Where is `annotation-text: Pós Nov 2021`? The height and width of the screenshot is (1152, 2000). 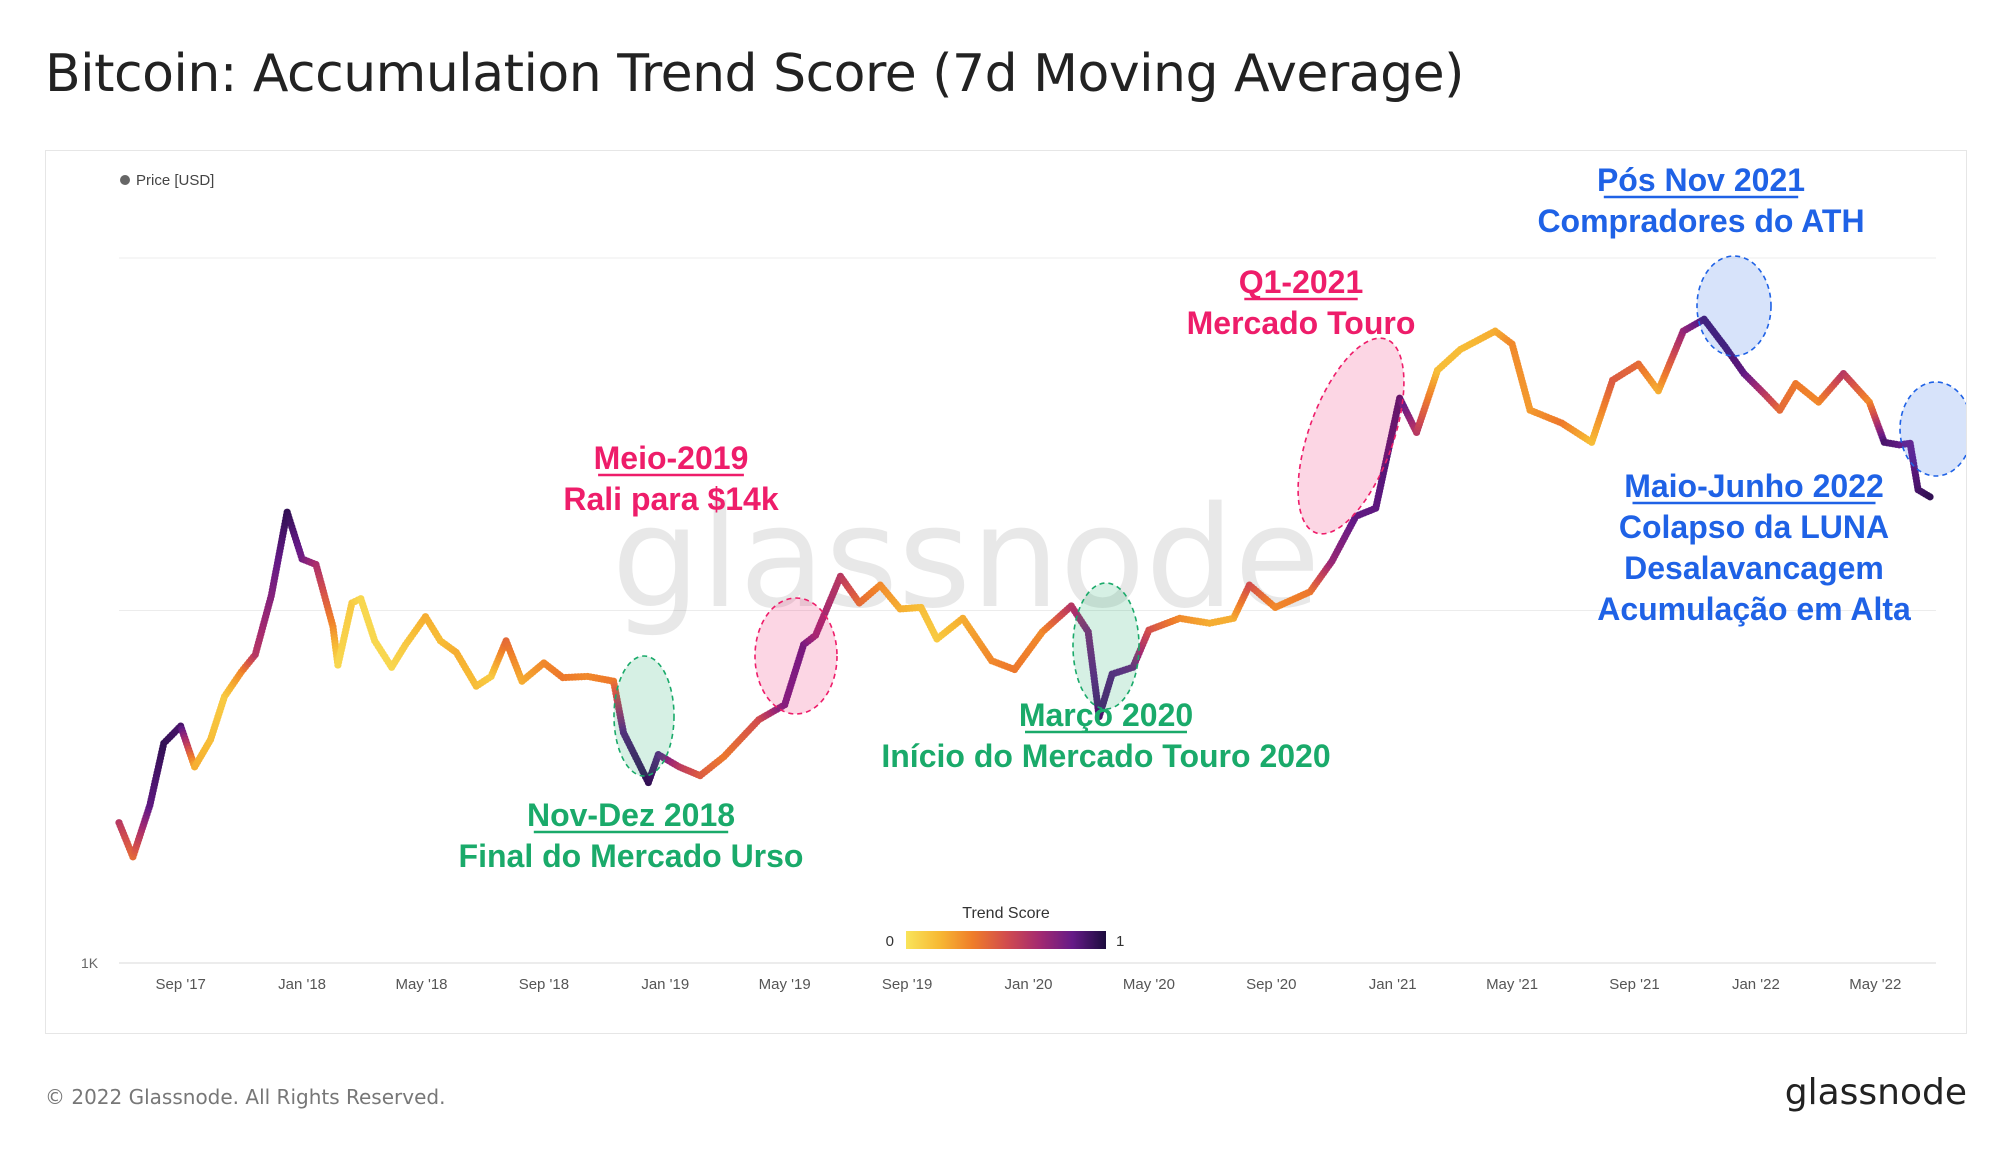 annotation-text: Pós Nov 2021 is located at coordinates (1701, 180).